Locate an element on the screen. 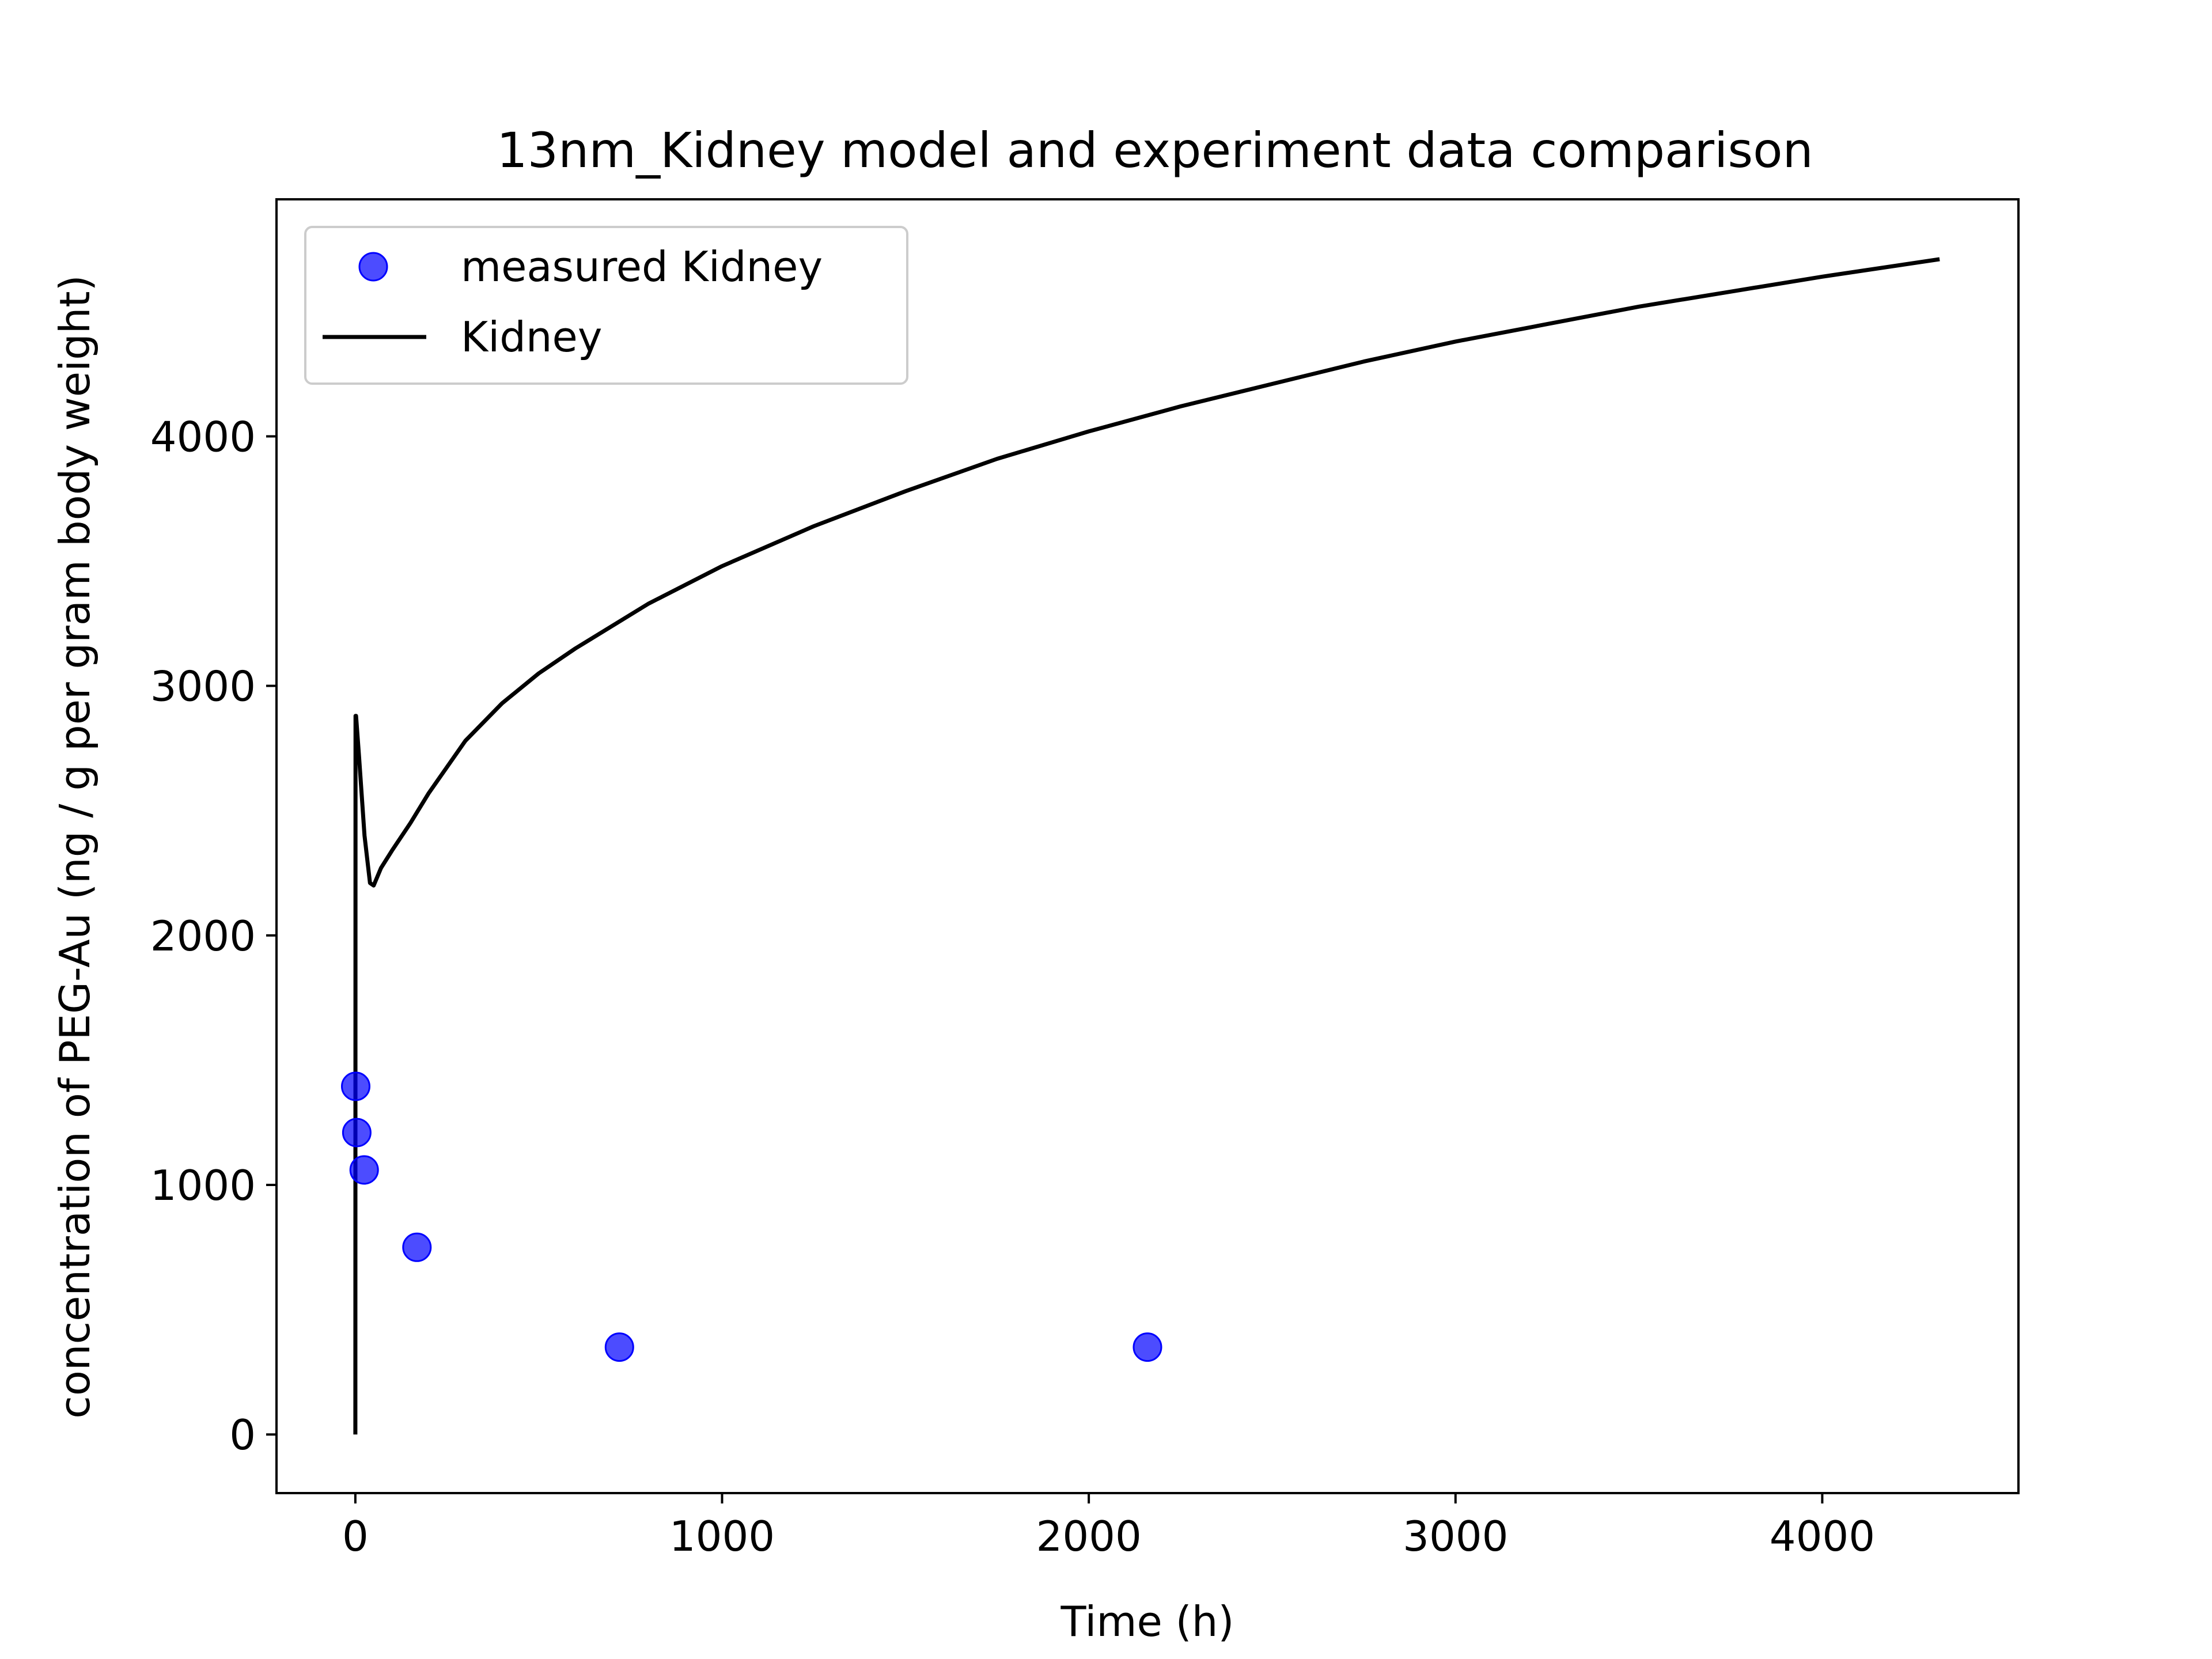 Image resolution: width=2212 pixels, height=1659 pixels. legend-marker-measured-kidney is located at coordinates (373, 267).